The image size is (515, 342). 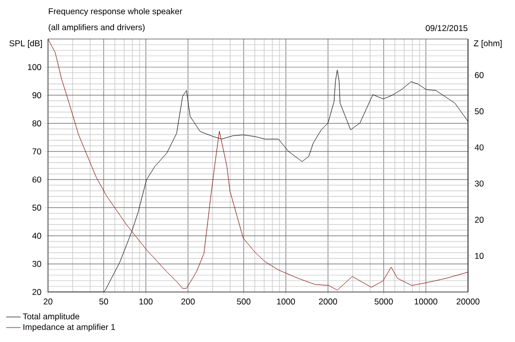 What do you see at coordinates (48, 301) in the screenshot?
I see `x-tick-label: 20` at bounding box center [48, 301].